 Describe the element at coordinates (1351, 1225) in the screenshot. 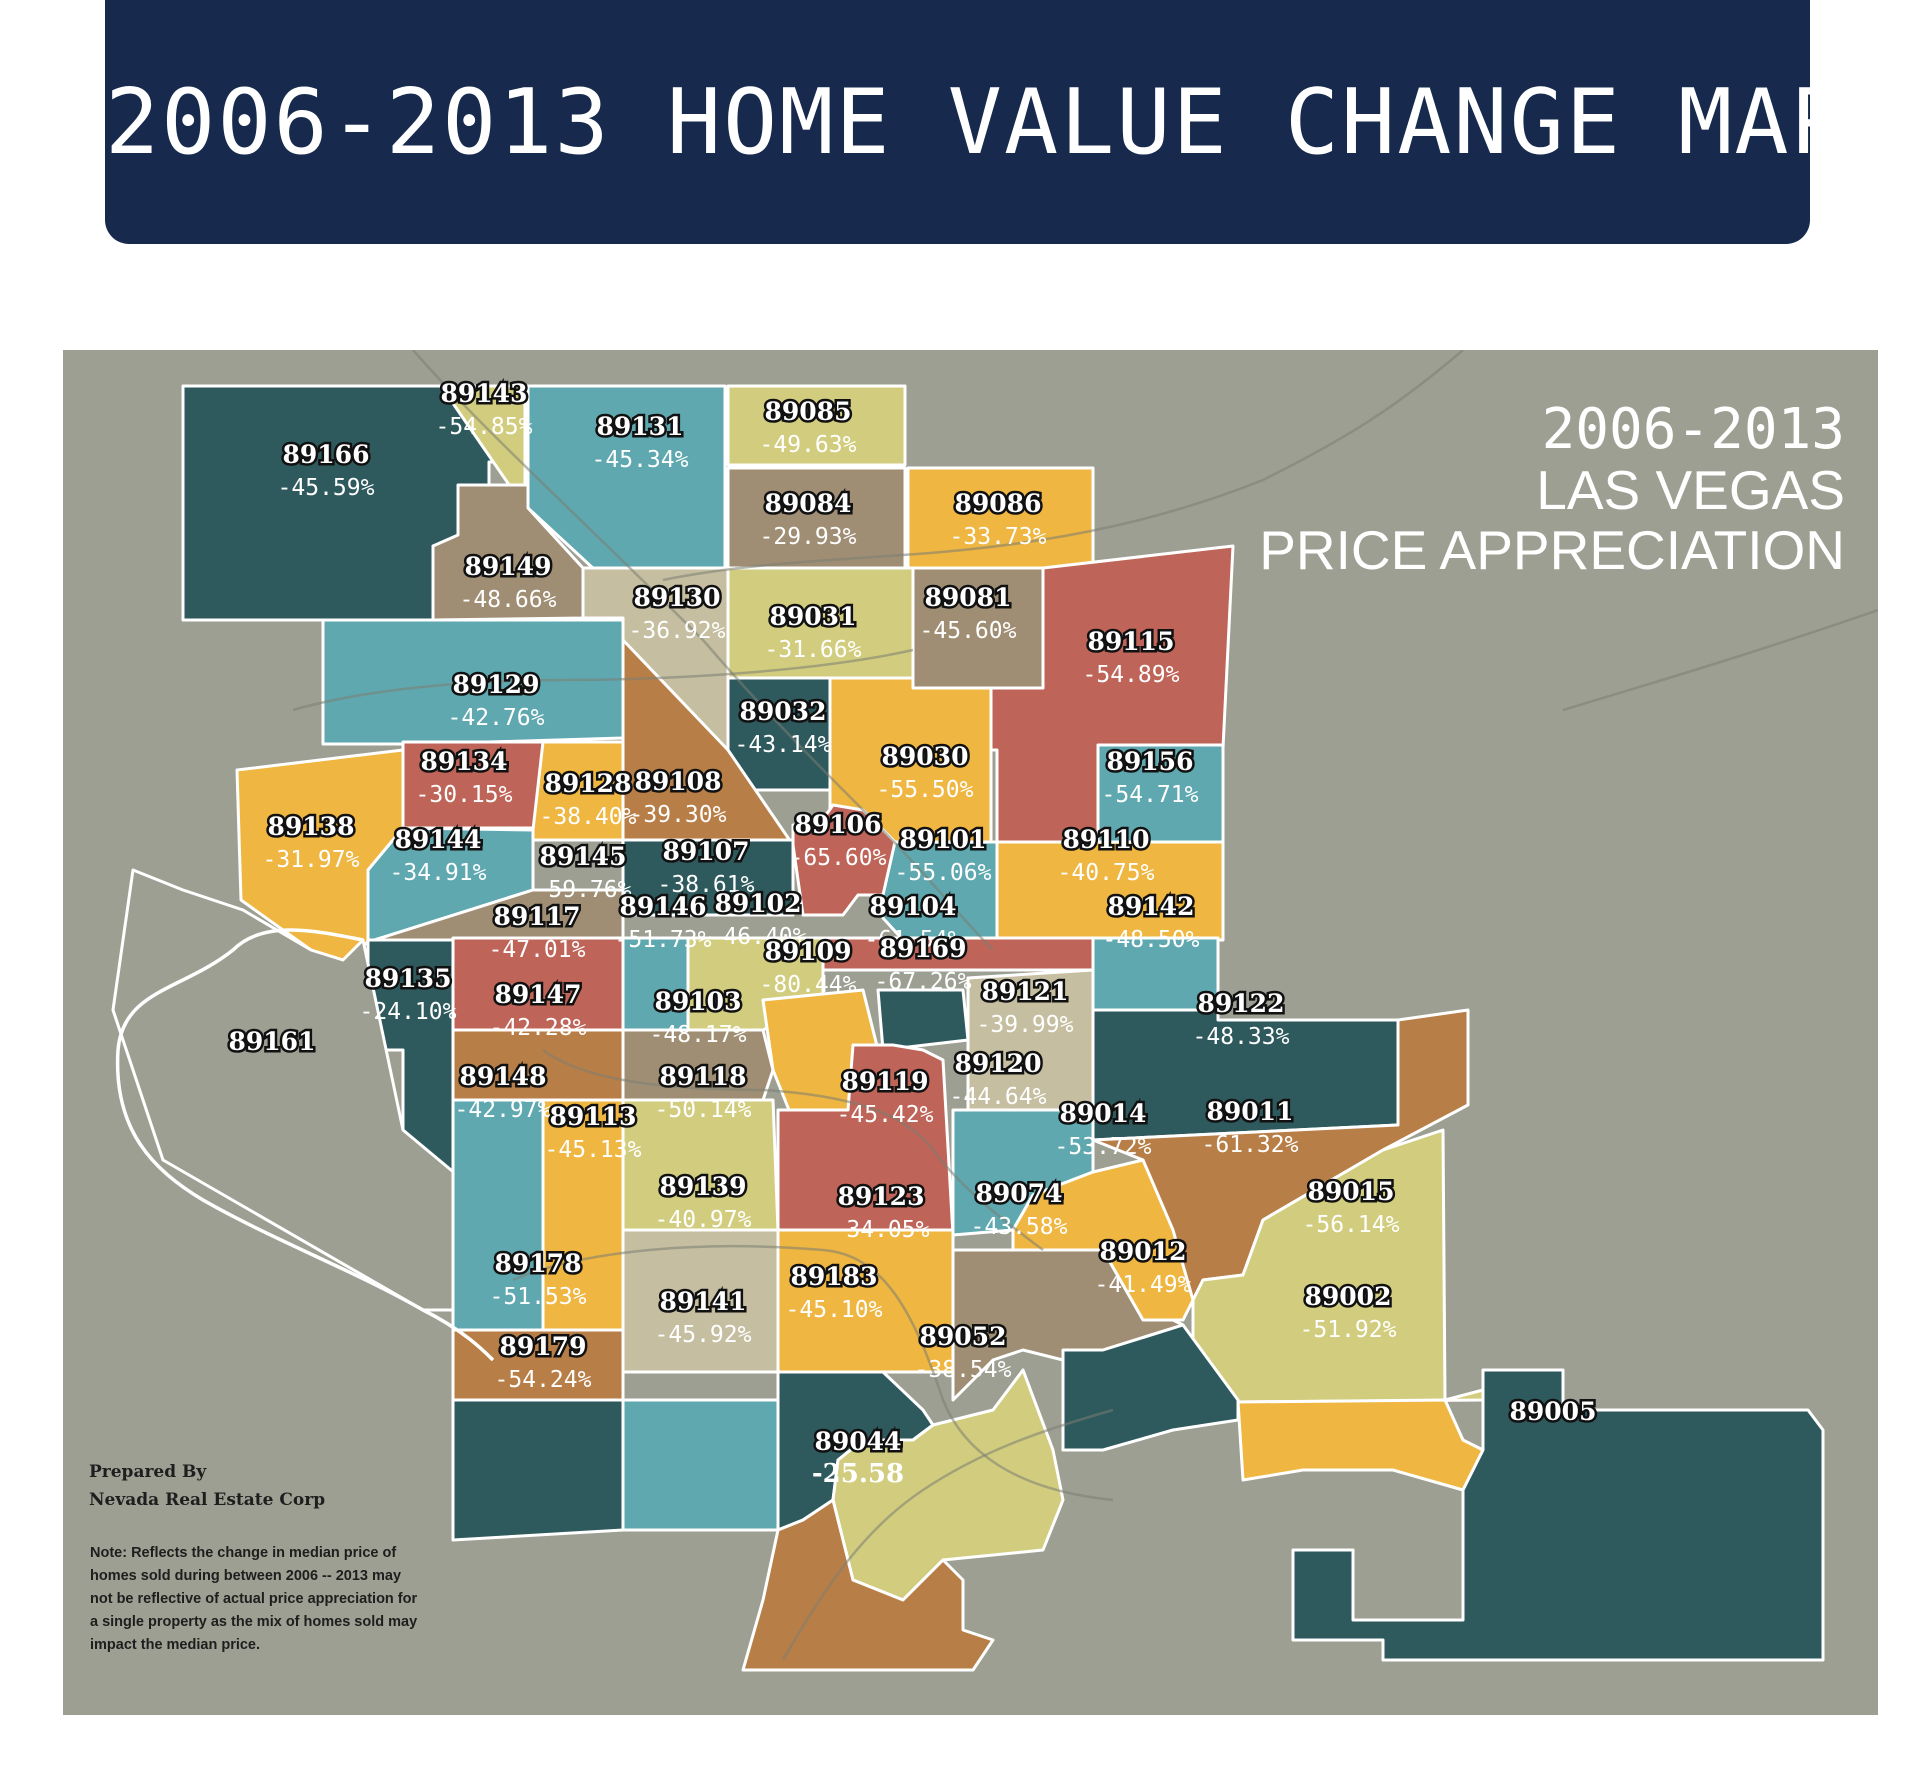

I see `change-label-89015: -56.14%` at that location.